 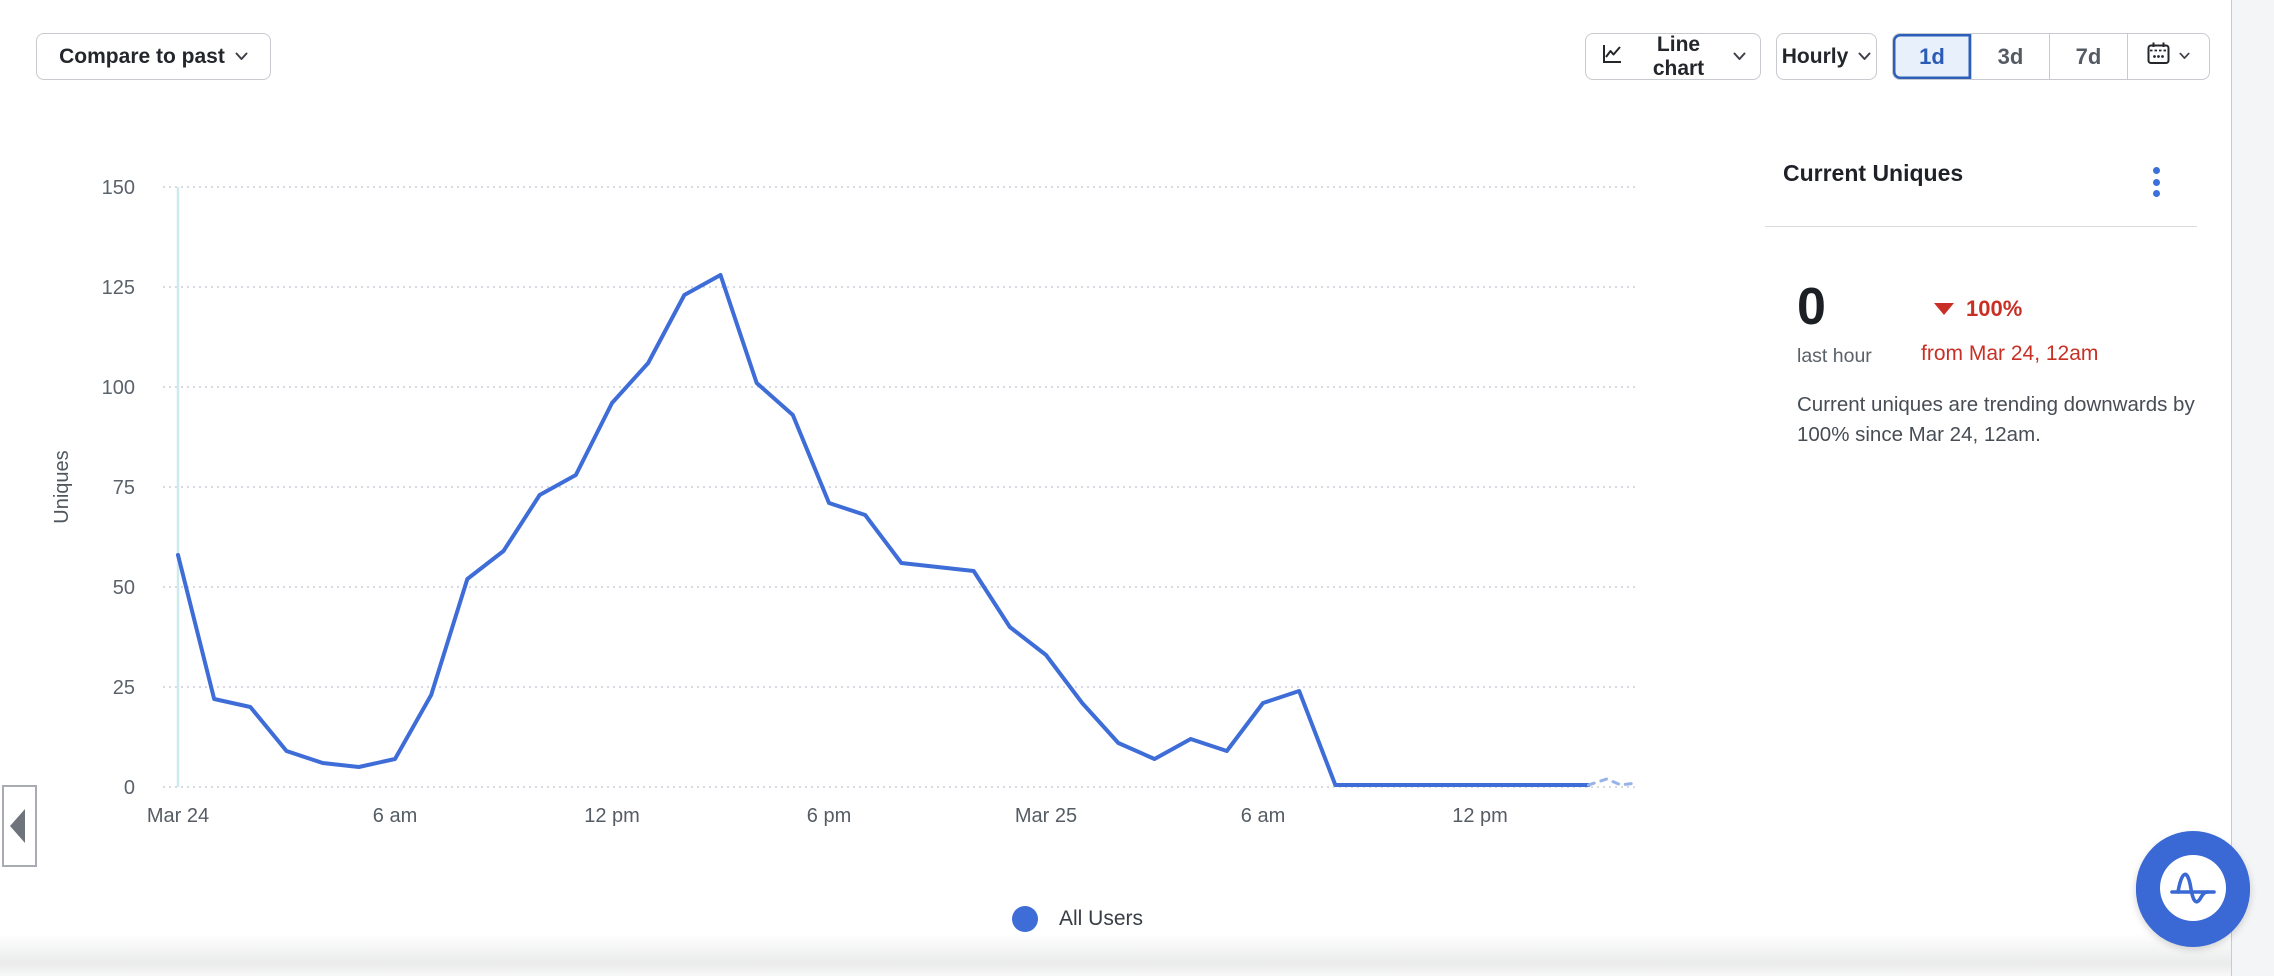 What do you see at coordinates (1025, 919) in the screenshot?
I see `legend-dot` at bounding box center [1025, 919].